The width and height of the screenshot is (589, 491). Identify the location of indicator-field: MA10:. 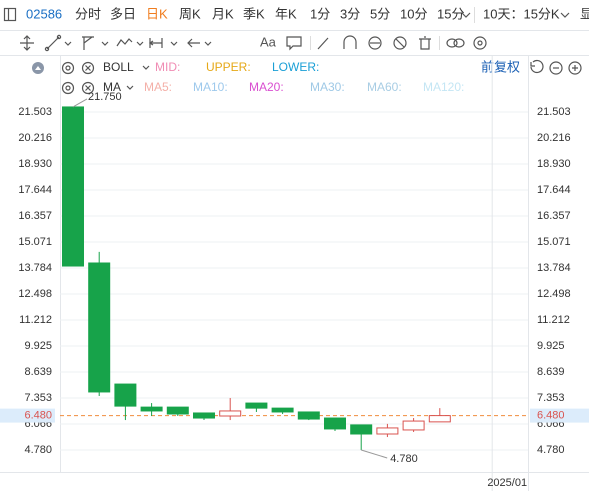
(210, 87).